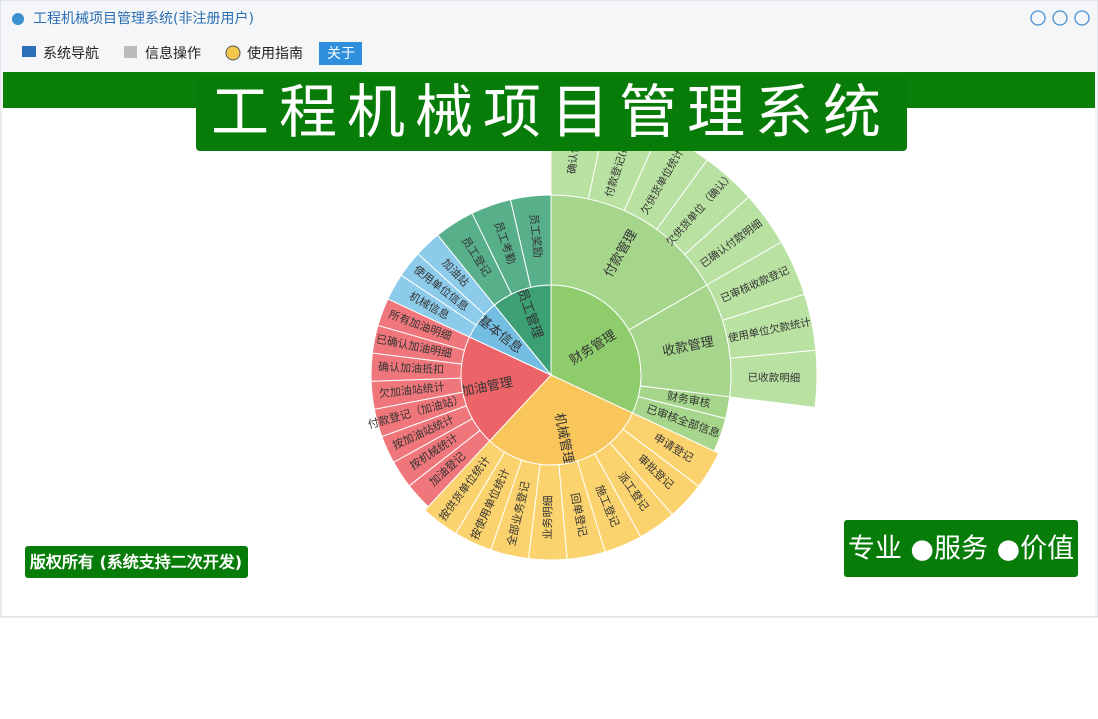 The height and width of the screenshot is (719, 1098). I want to click on slogan-box, so click(961, 548).